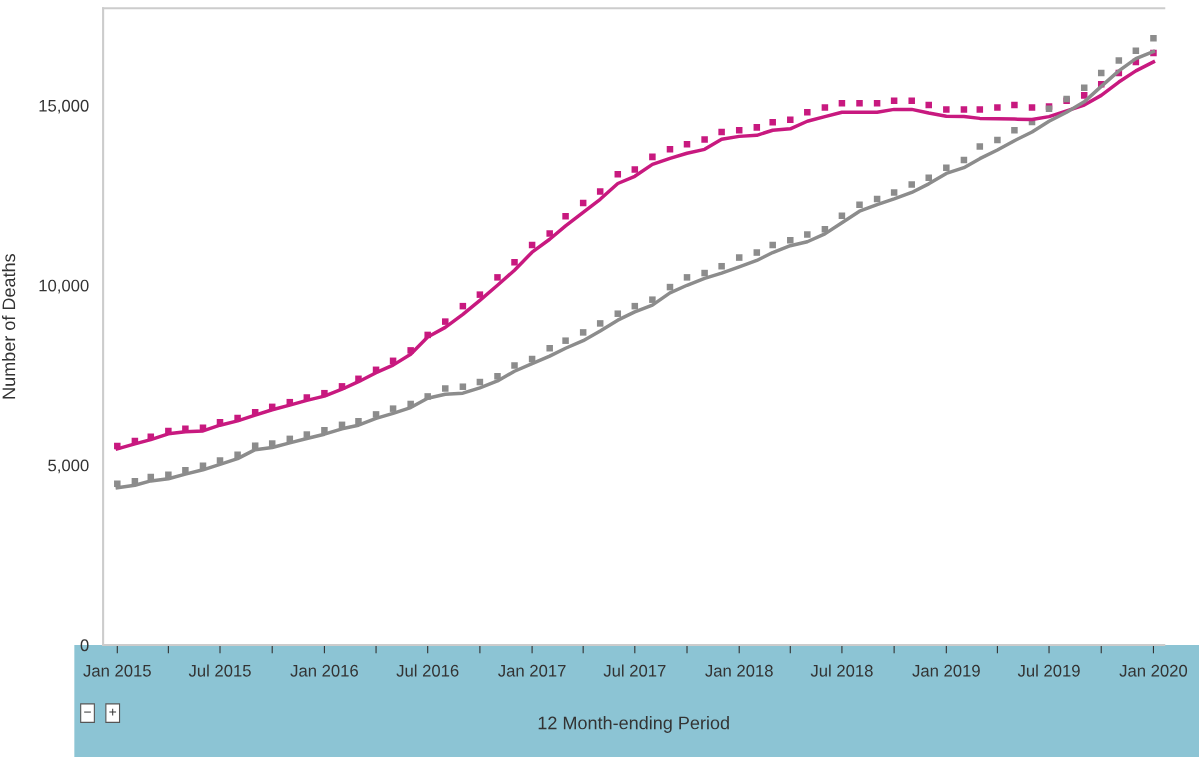 The image size is (1199, 757). I want to click on x-tick-label: Jan 2019, so click(946, 670).